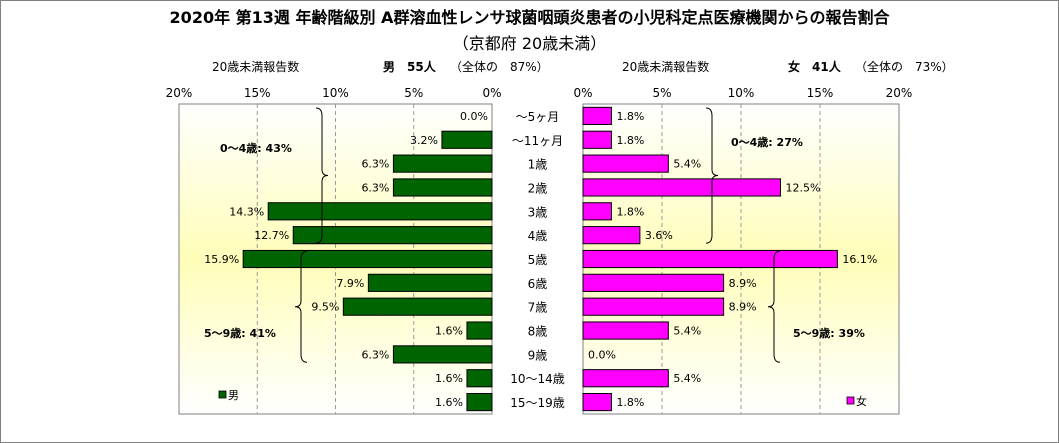 This screenshot has width=1059, height=443. I want to click on female-tick-label: 15%, so click(820, 93).